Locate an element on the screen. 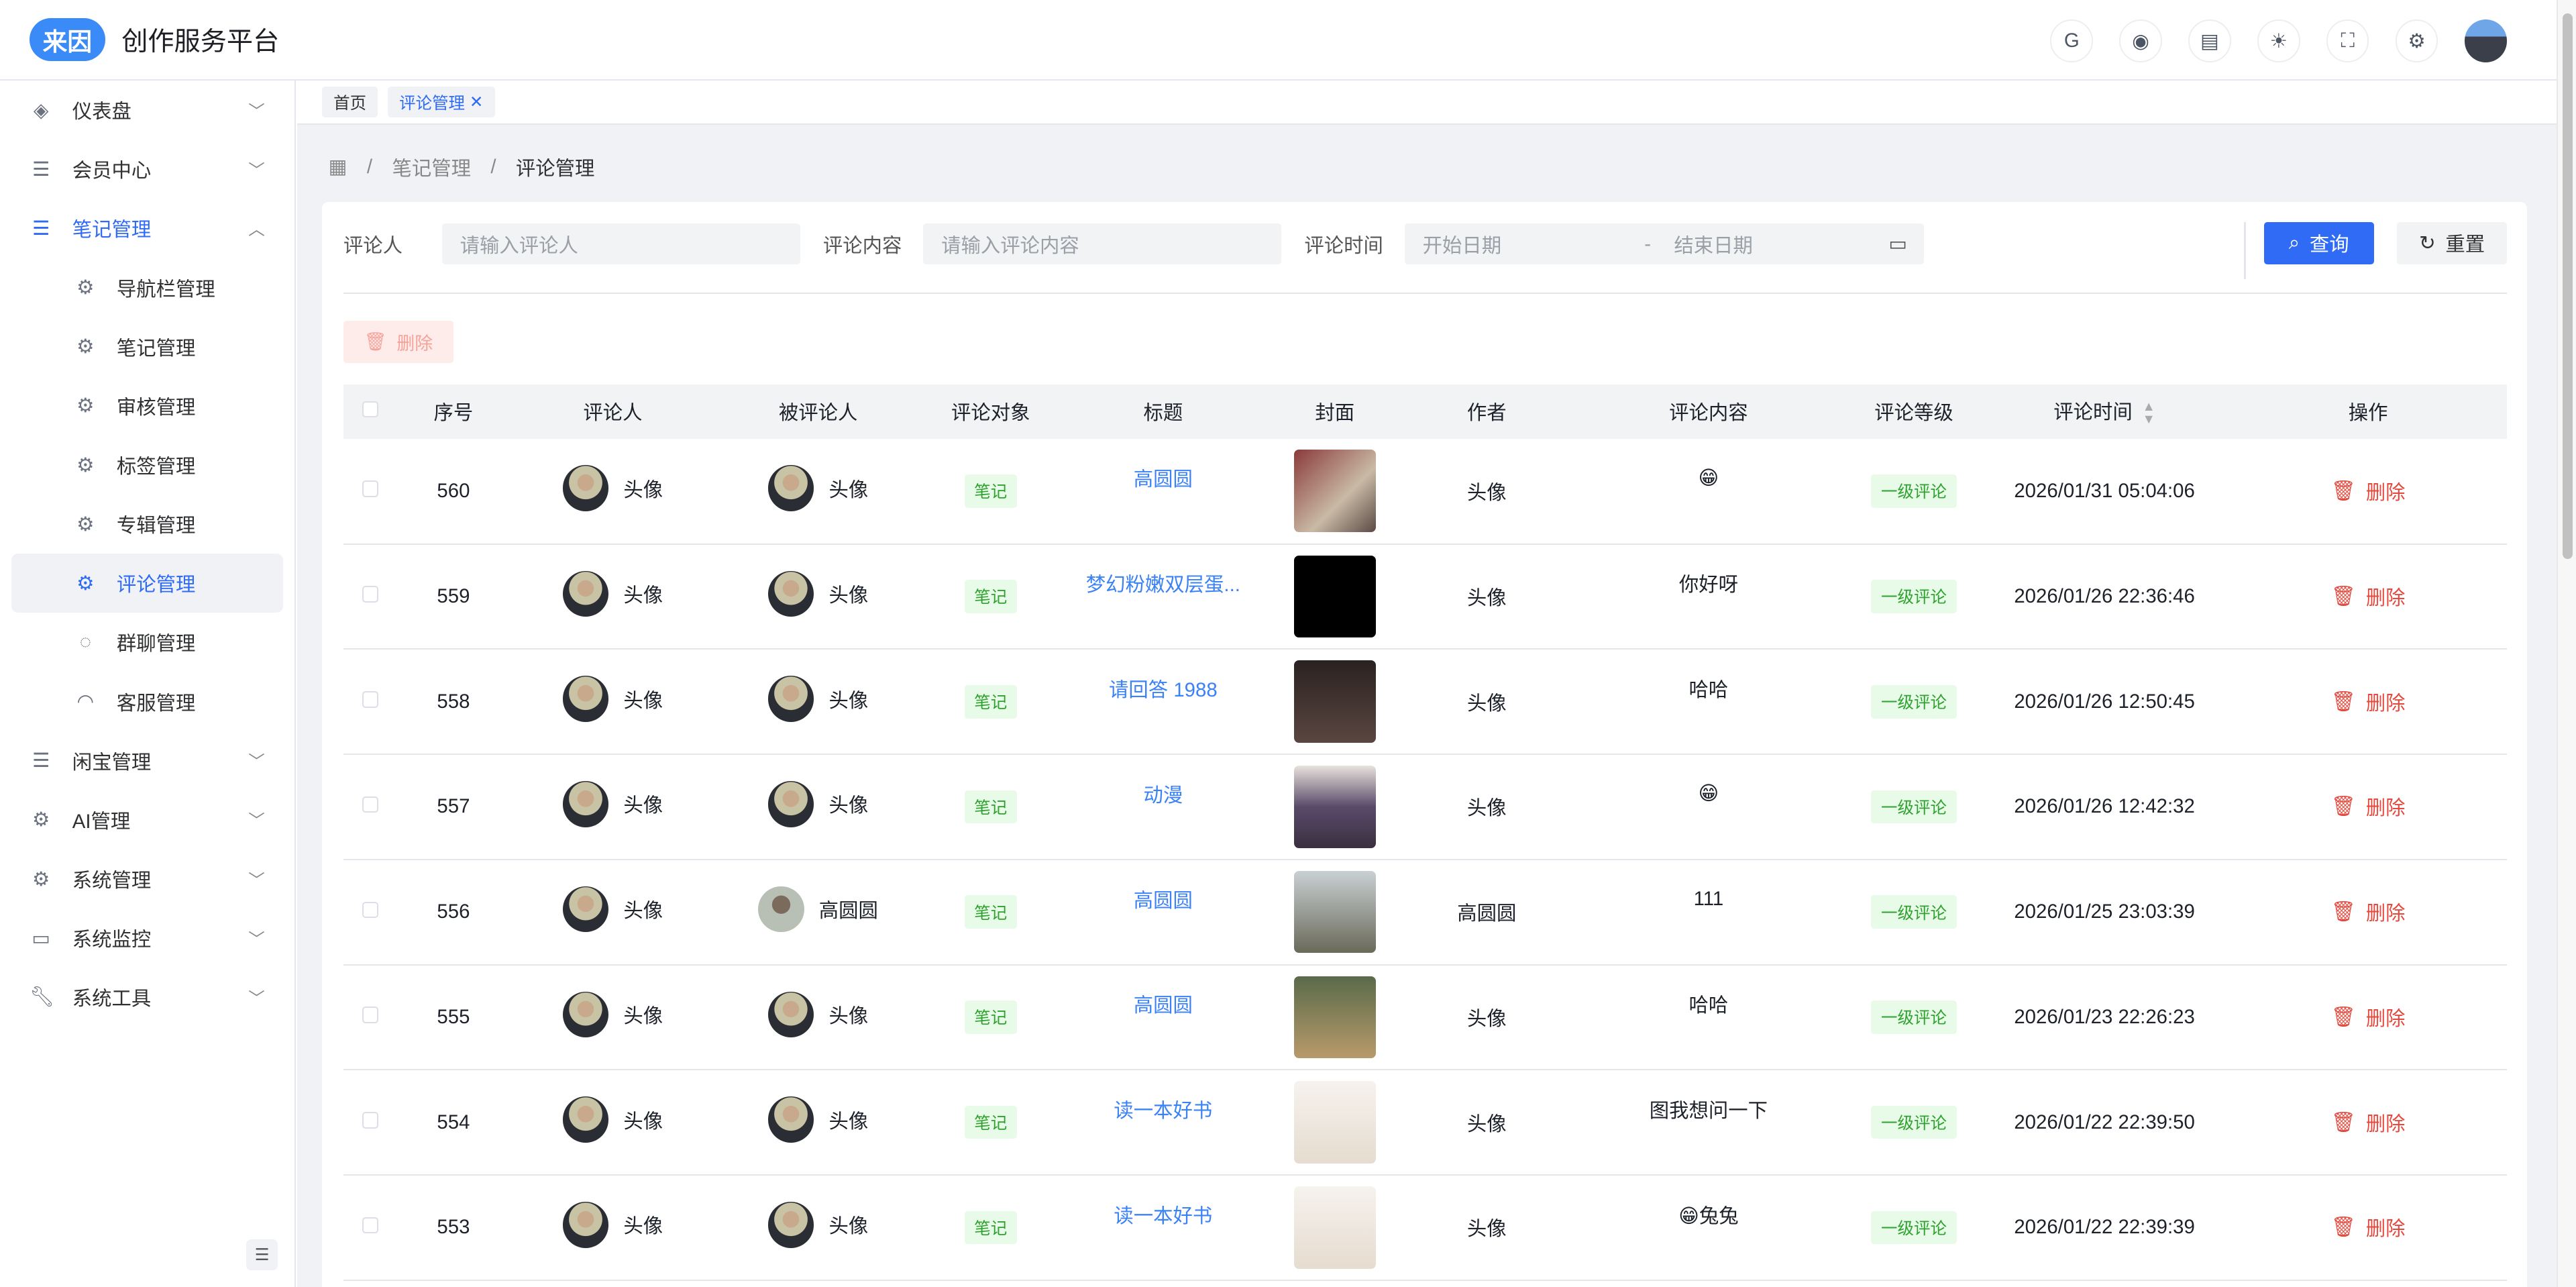 This screenshot has width=2576, height=1287. start-date-input: 开始日期 is located at coordinates (1462, 245).